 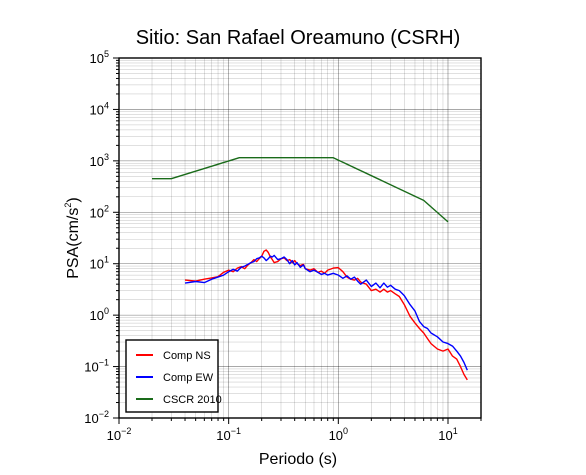 What do you see at coordinates (99, 263) in the screenshot?
I see `y-tick-label: 10¹` at bounding box center [99, 263].